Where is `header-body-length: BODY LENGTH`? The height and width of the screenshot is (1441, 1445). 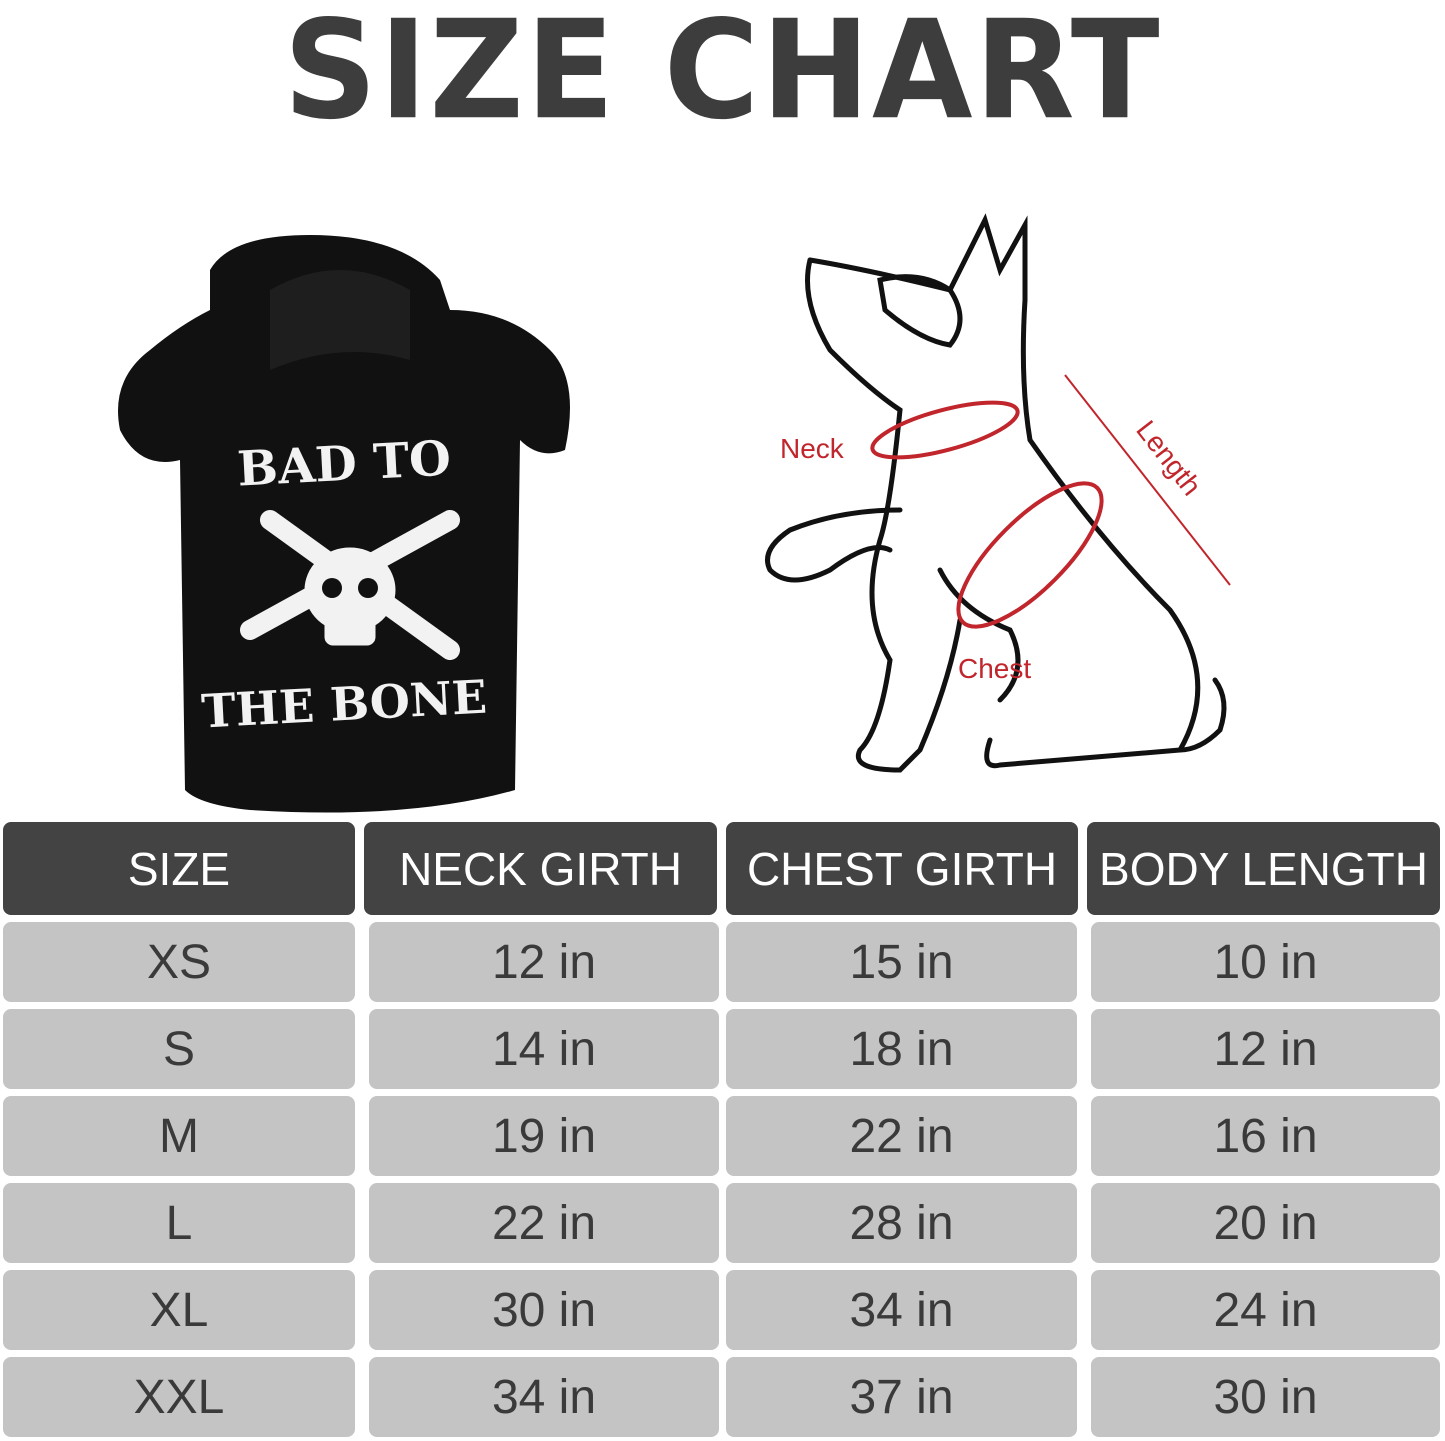 header-body-length: BODY LENGTH is located at coordinates (1263, 868).